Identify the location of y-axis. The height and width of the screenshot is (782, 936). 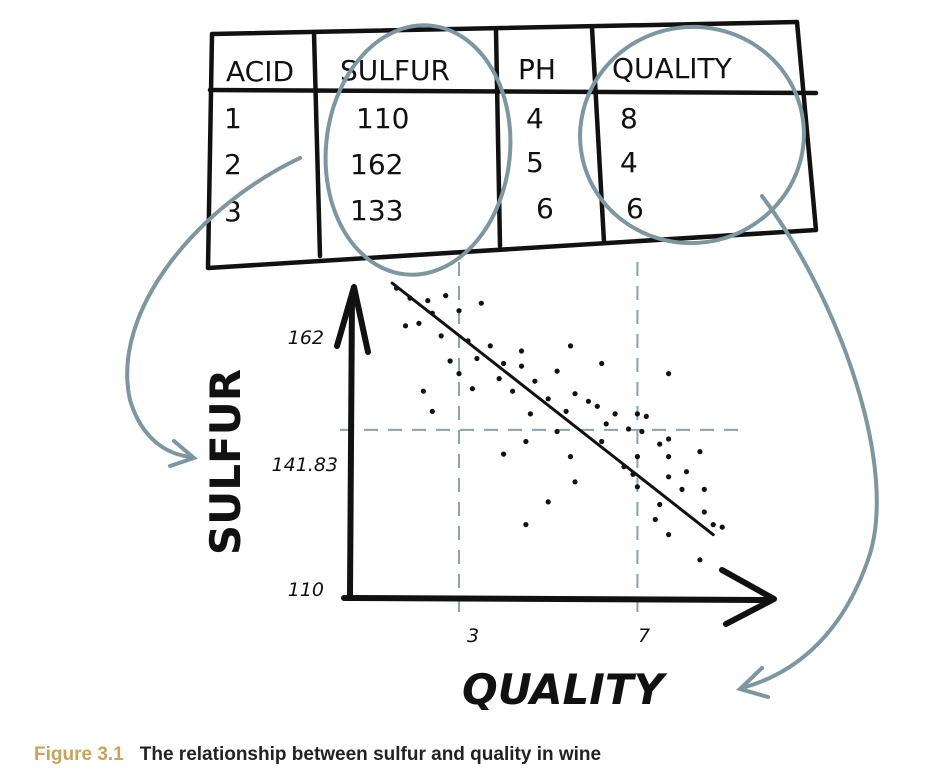
(351, 446).